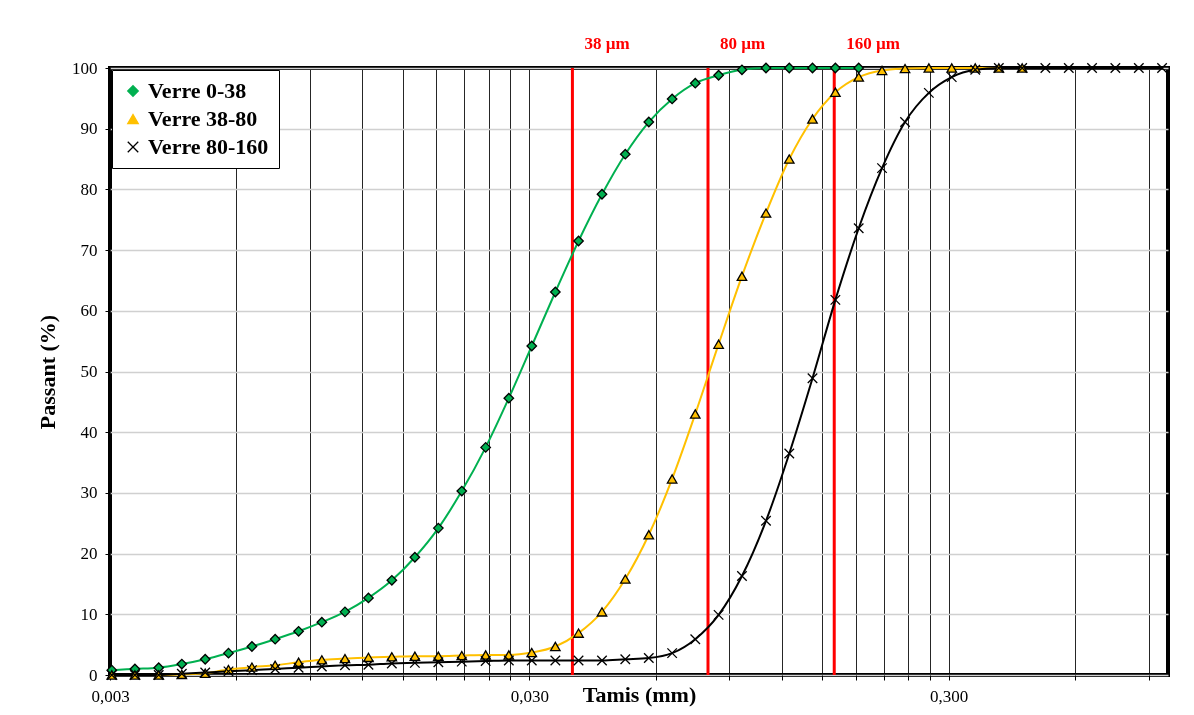 The height and width of the screenshot is (715, 1194). I want to click on legend-label: Verre 38-80, so click(203, 118).